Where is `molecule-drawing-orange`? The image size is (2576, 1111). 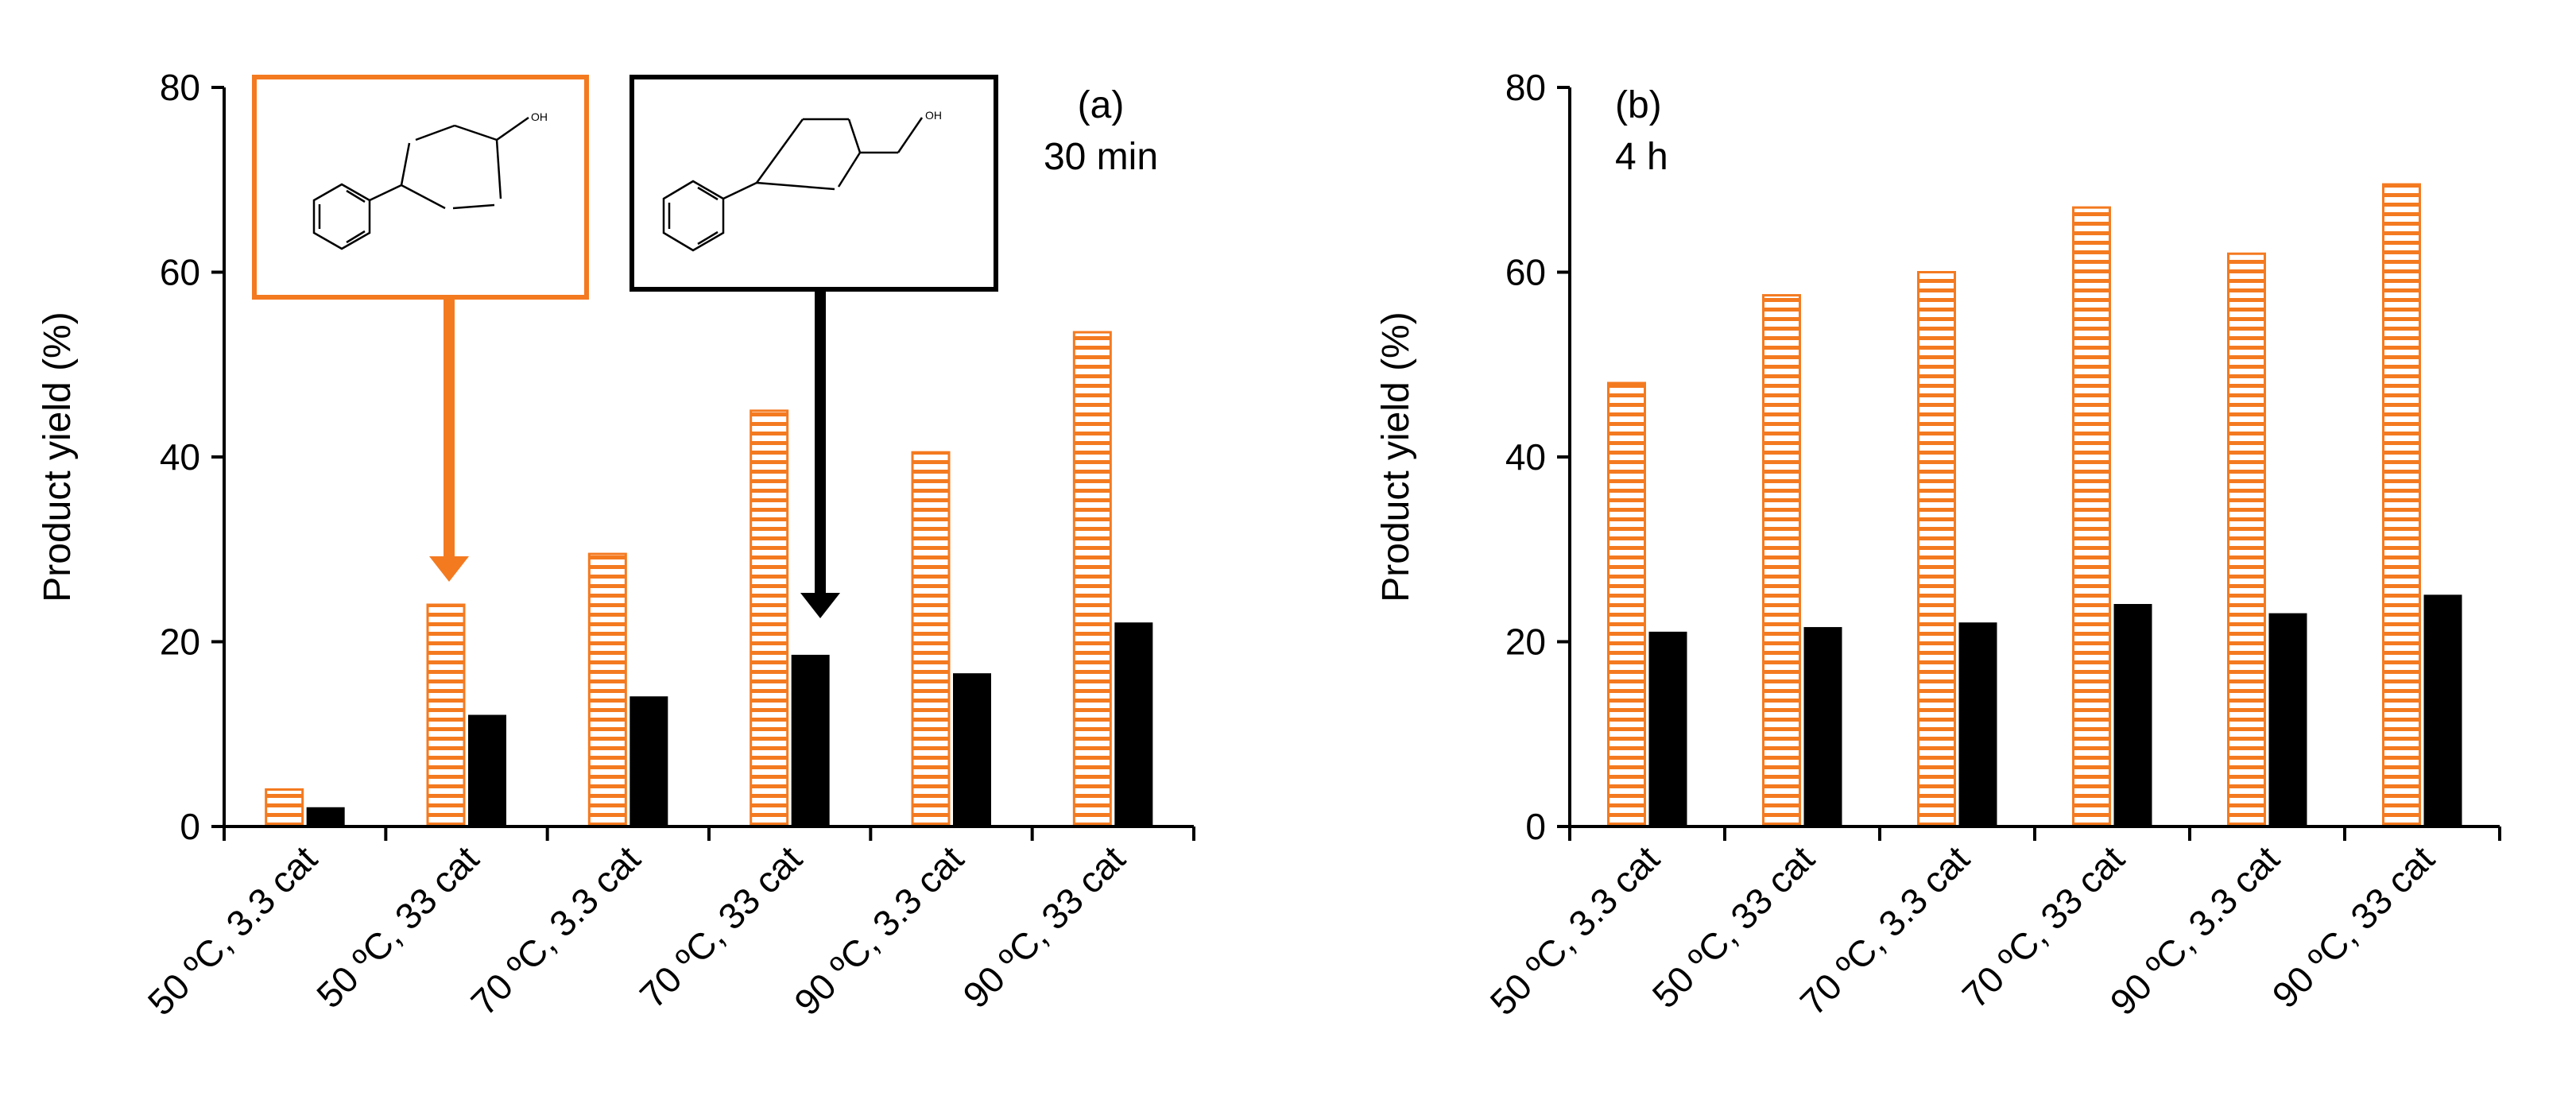 molecule-drawing-orange is located at coordinates (420, 183).